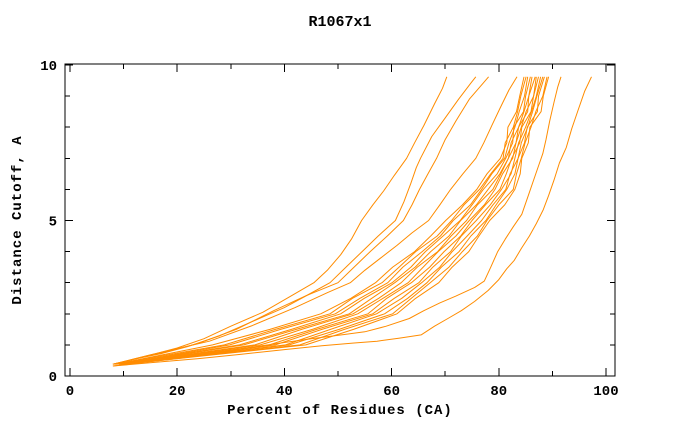 The image size is (680, 440). I want to click on y-tick-label: 5, so click(53, 223).